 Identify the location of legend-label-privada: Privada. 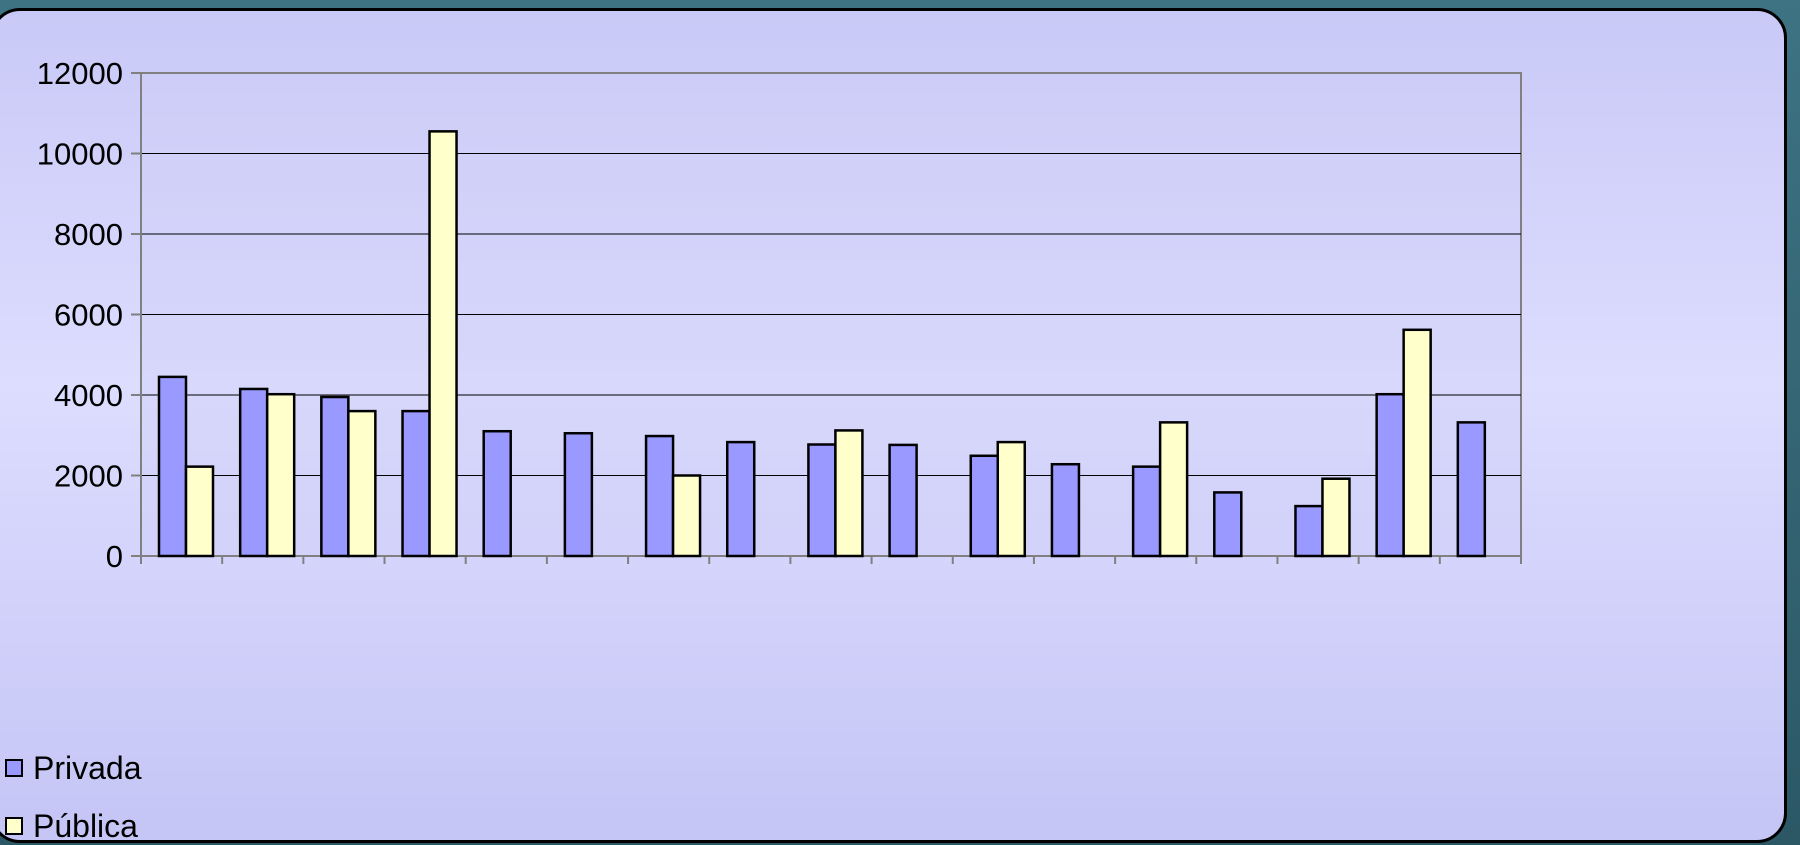
(87, 767).